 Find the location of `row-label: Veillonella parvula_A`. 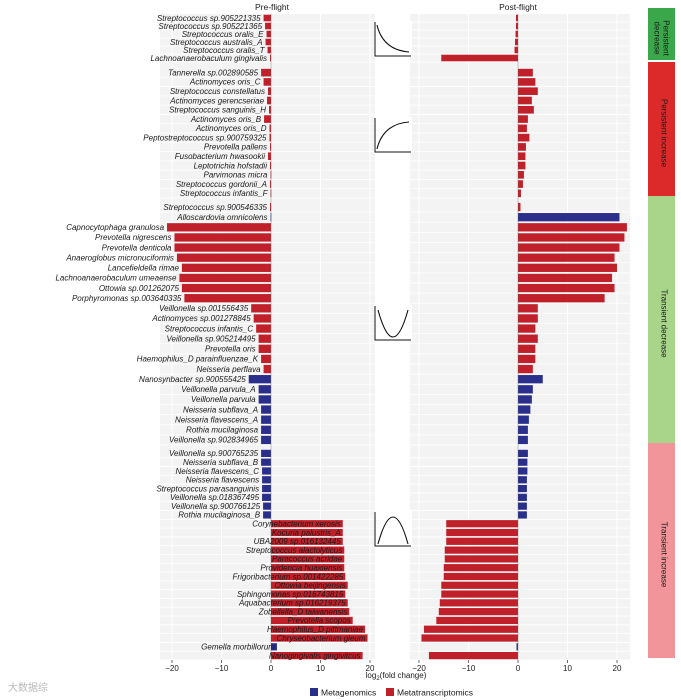

row-label: Veillonella parvula_A is located at coordinates (218, 389).